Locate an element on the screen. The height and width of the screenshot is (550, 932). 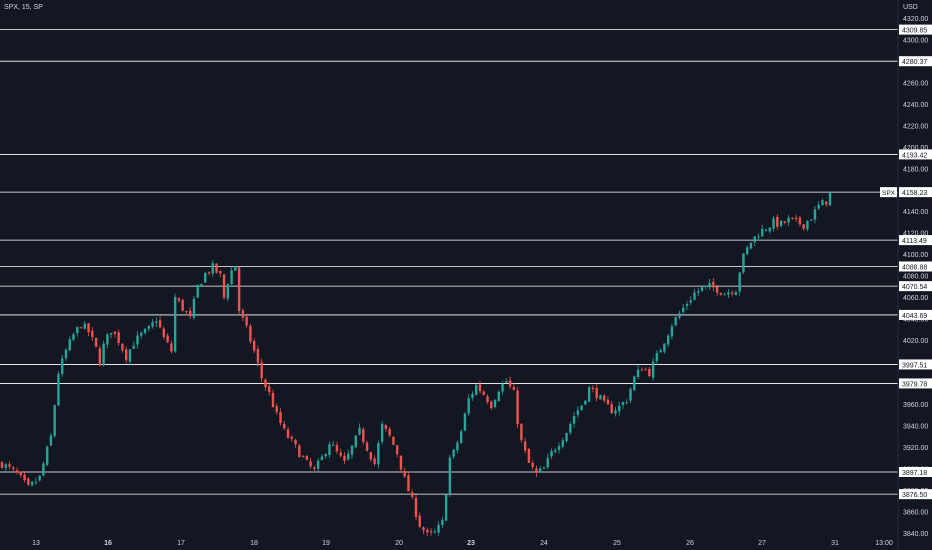
symbol-header: SPX, 15, SP is located at coordinates (23, 7).